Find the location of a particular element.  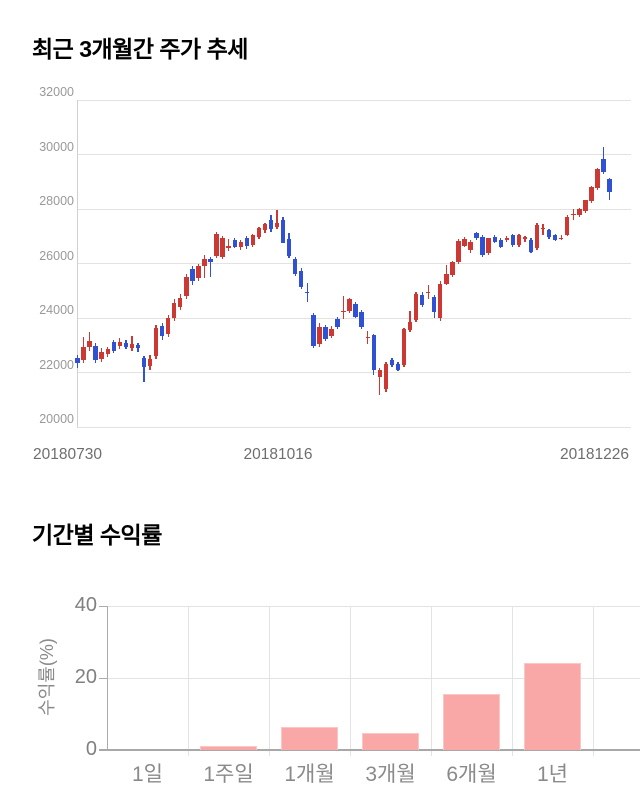

price-y-tick-label: 22000 is located at coordinates (56, 364).